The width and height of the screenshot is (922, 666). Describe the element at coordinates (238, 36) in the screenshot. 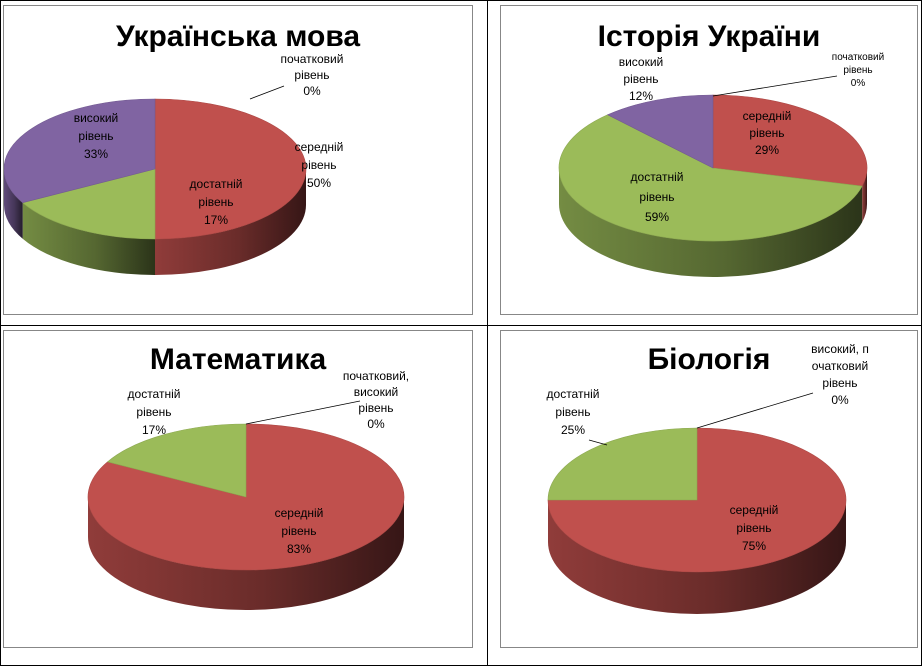

I see `chart-title: Українська мова` at that location.